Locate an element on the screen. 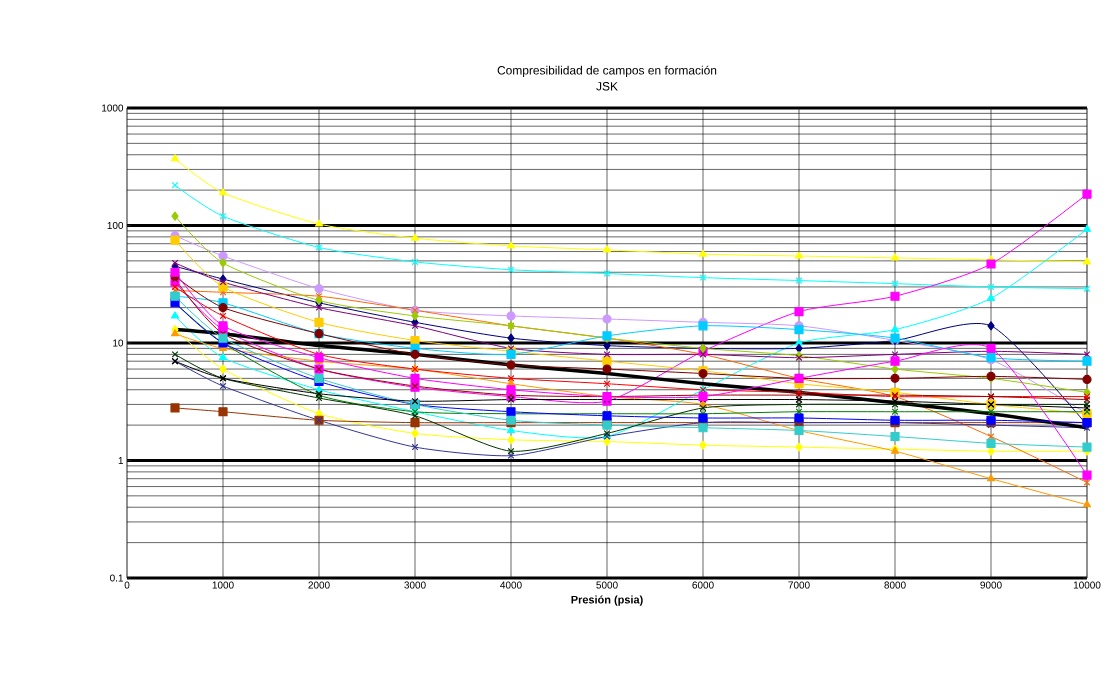 The image size is (1115, 680). x-tick-label: 6000 is located at coordinates (703, 585).